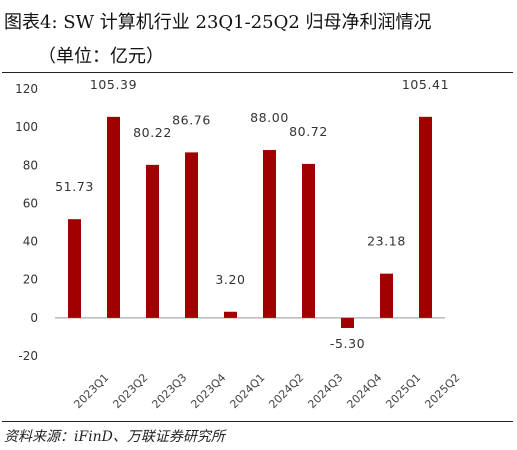  I want to click on bar-value-label: 23.18, so click(386, 241).